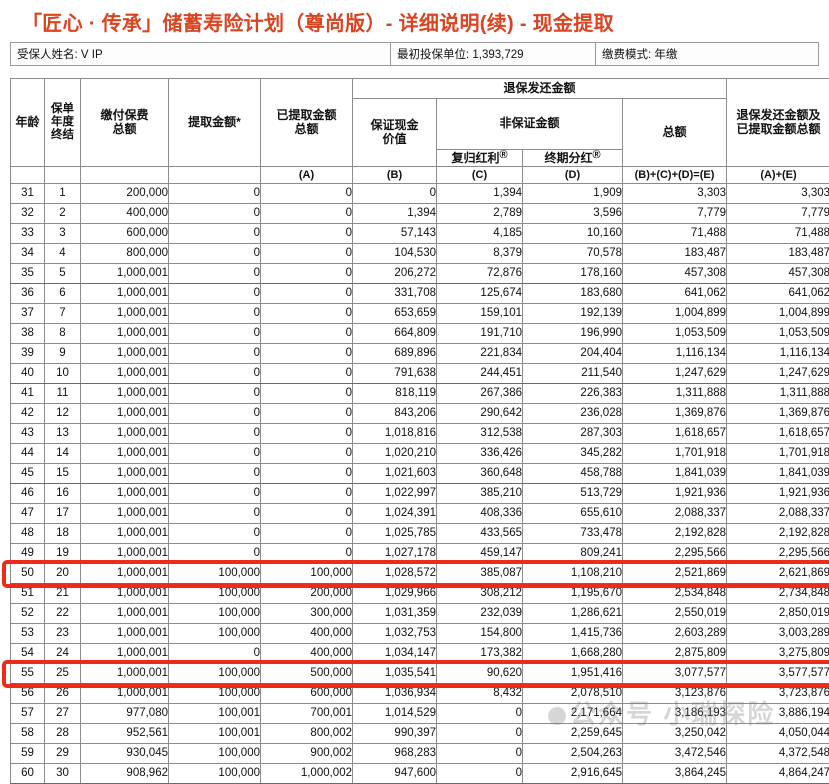 The width and height of the screenshot is (829, 784). I want to click on cell-reversionary_bonus: 336,426, so click(480, 454).